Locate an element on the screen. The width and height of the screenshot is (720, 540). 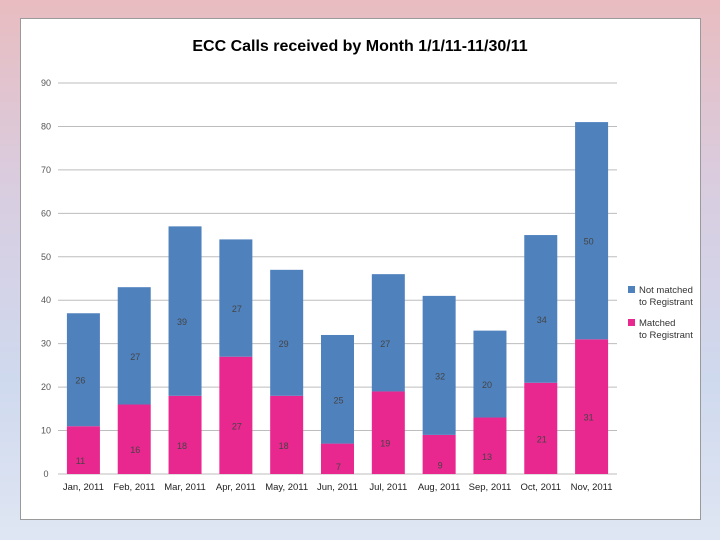
data-label: 20 is located at coordinates (487, 385).